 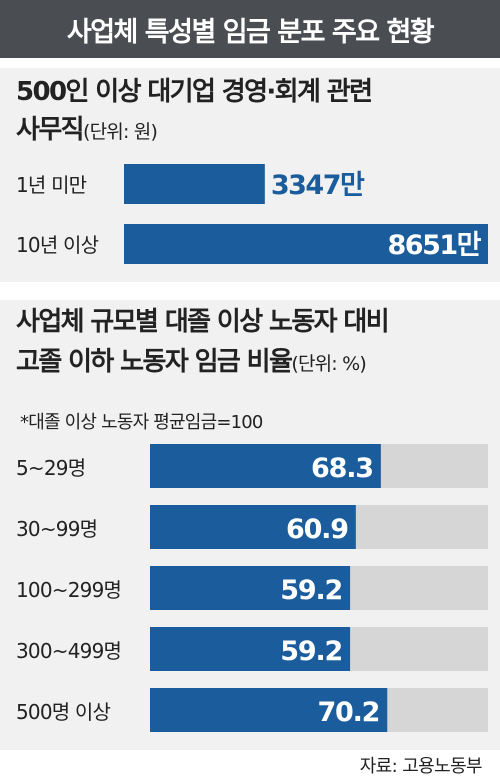 I want to click on panel2-title-line2-text: 고졸 이하 노동자 임금 비율, so click(x=154, y=362).